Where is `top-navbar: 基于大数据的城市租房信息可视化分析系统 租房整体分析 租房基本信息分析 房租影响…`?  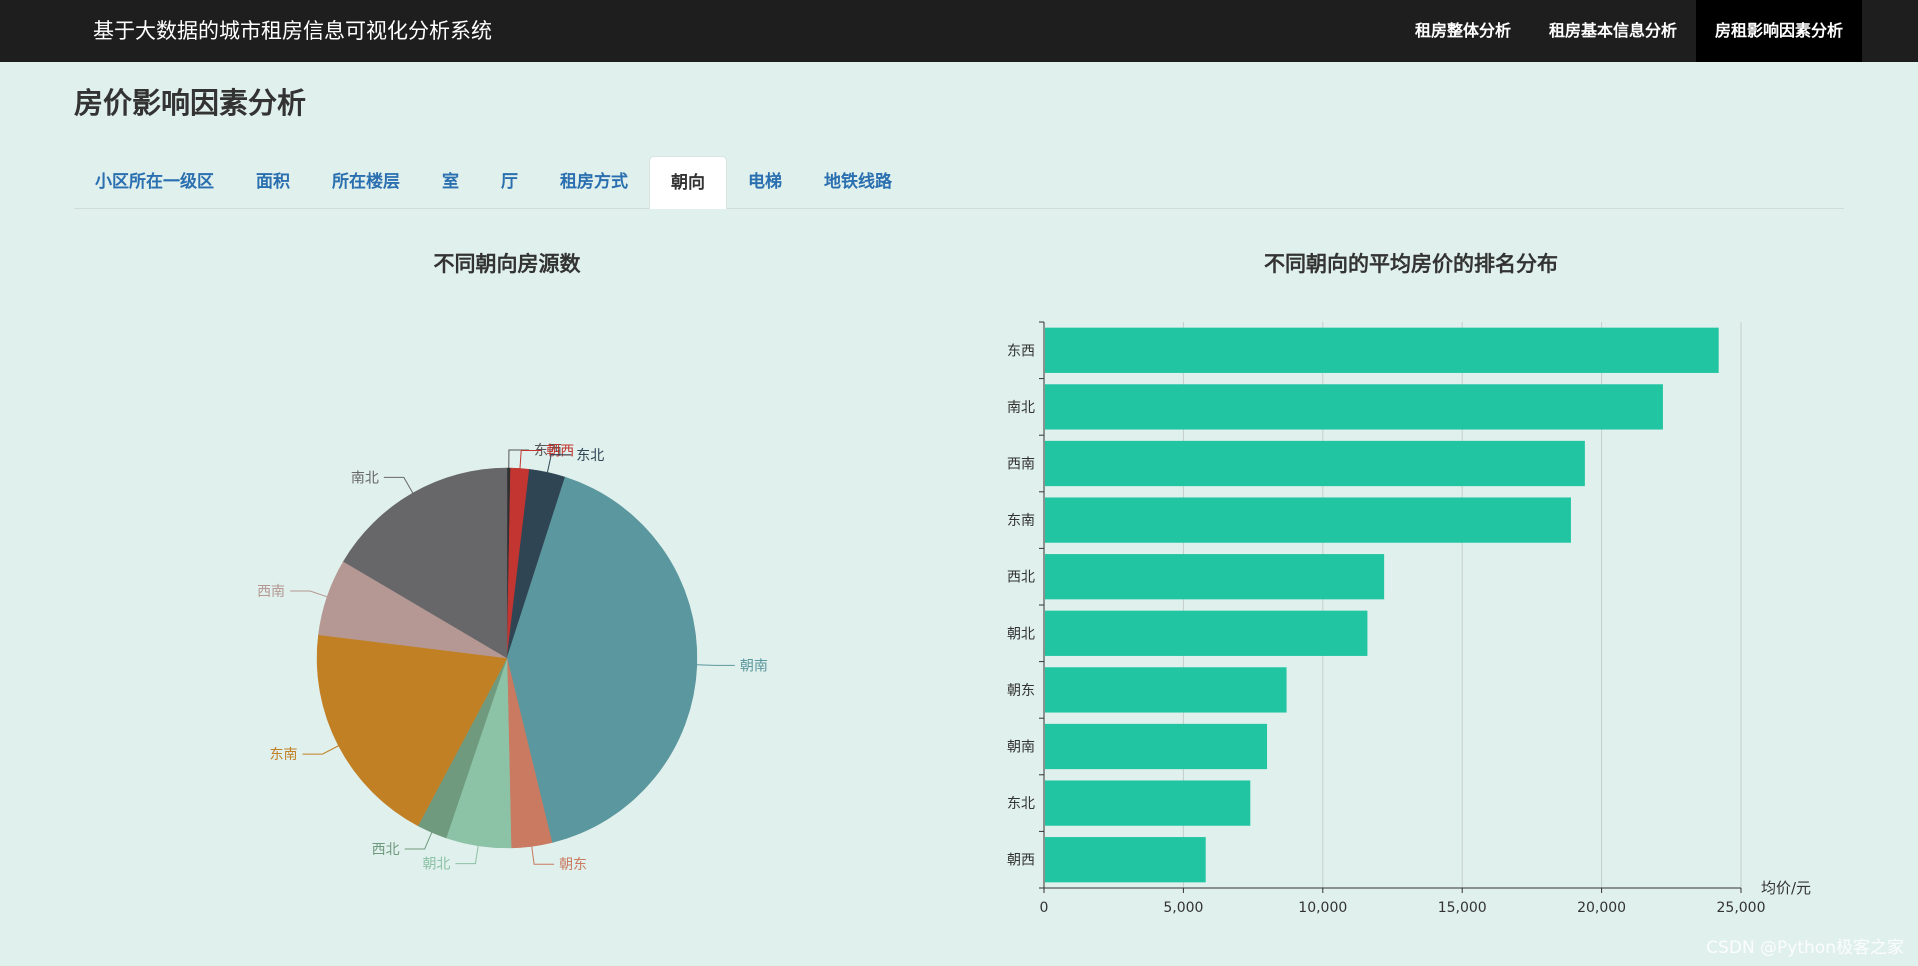 top-navbar: 基于大数据的城市租房信息可视化分析系统 租房整体分析 租房基本信息分析 房租影响… is located at coordinates (959, 31).